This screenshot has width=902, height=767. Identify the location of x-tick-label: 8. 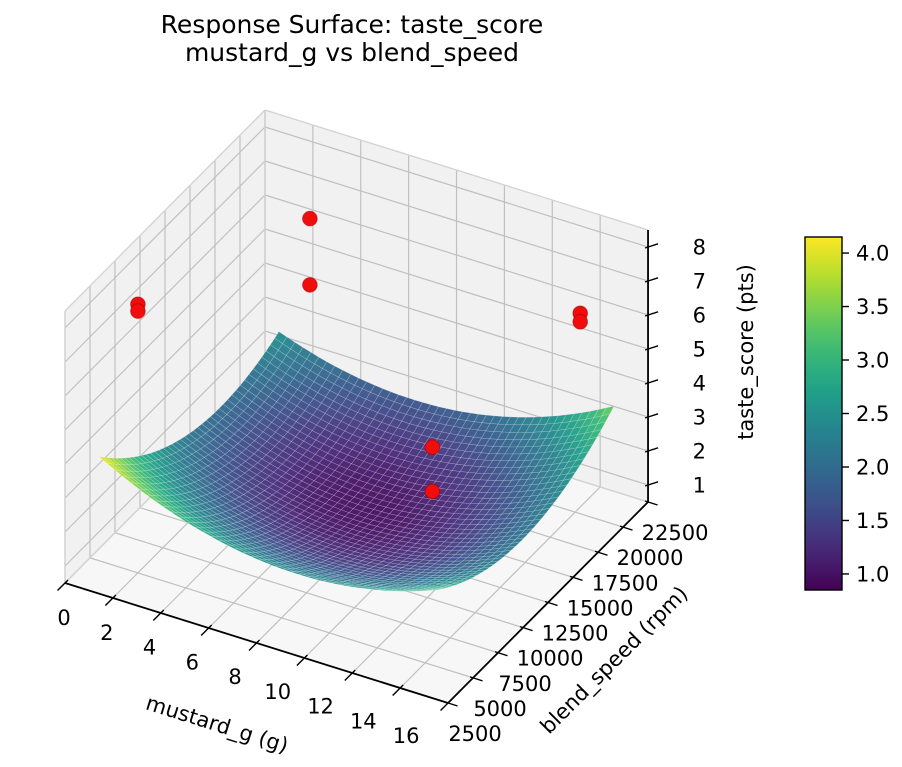
(234, 677).